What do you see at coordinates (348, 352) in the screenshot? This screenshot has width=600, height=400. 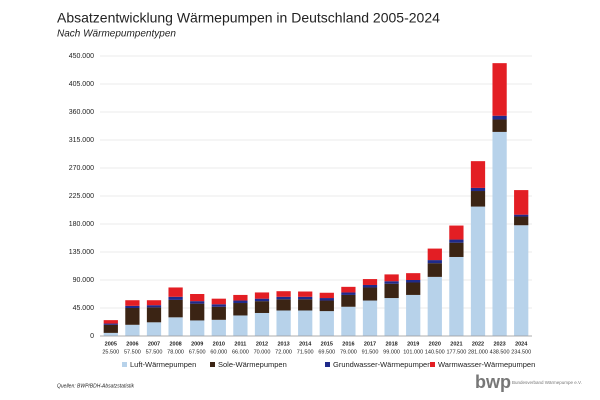 I see `total-label: 79.000` at bounding box center [348, 352].